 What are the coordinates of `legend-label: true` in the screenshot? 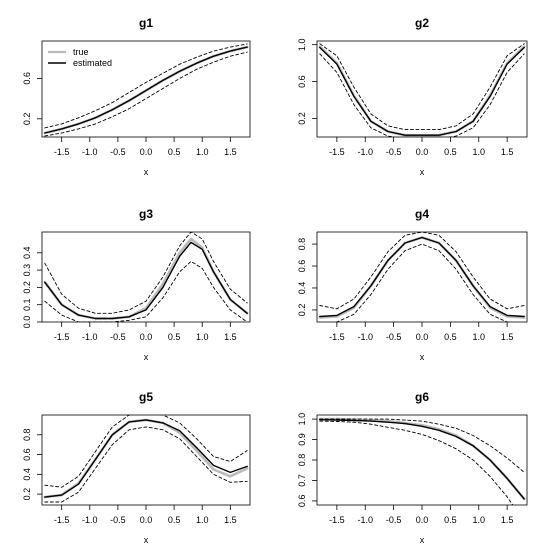 It's located at (81, 52).